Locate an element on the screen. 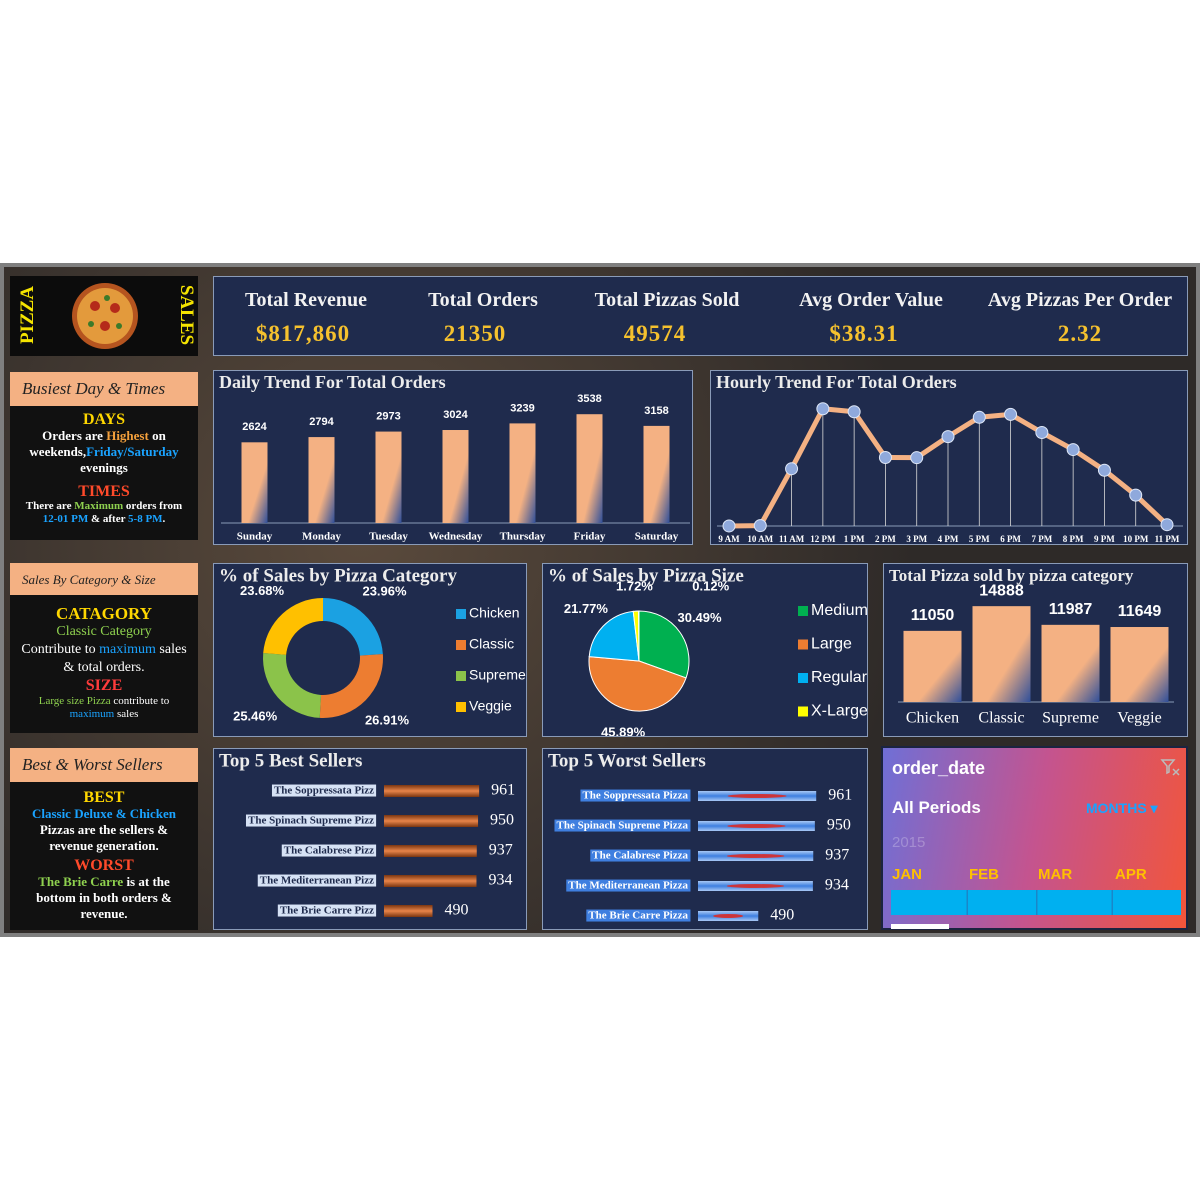 The height and width of the screenshot is (1200, 1200). data-label: 21.77% is located at coordinates (586, 608).